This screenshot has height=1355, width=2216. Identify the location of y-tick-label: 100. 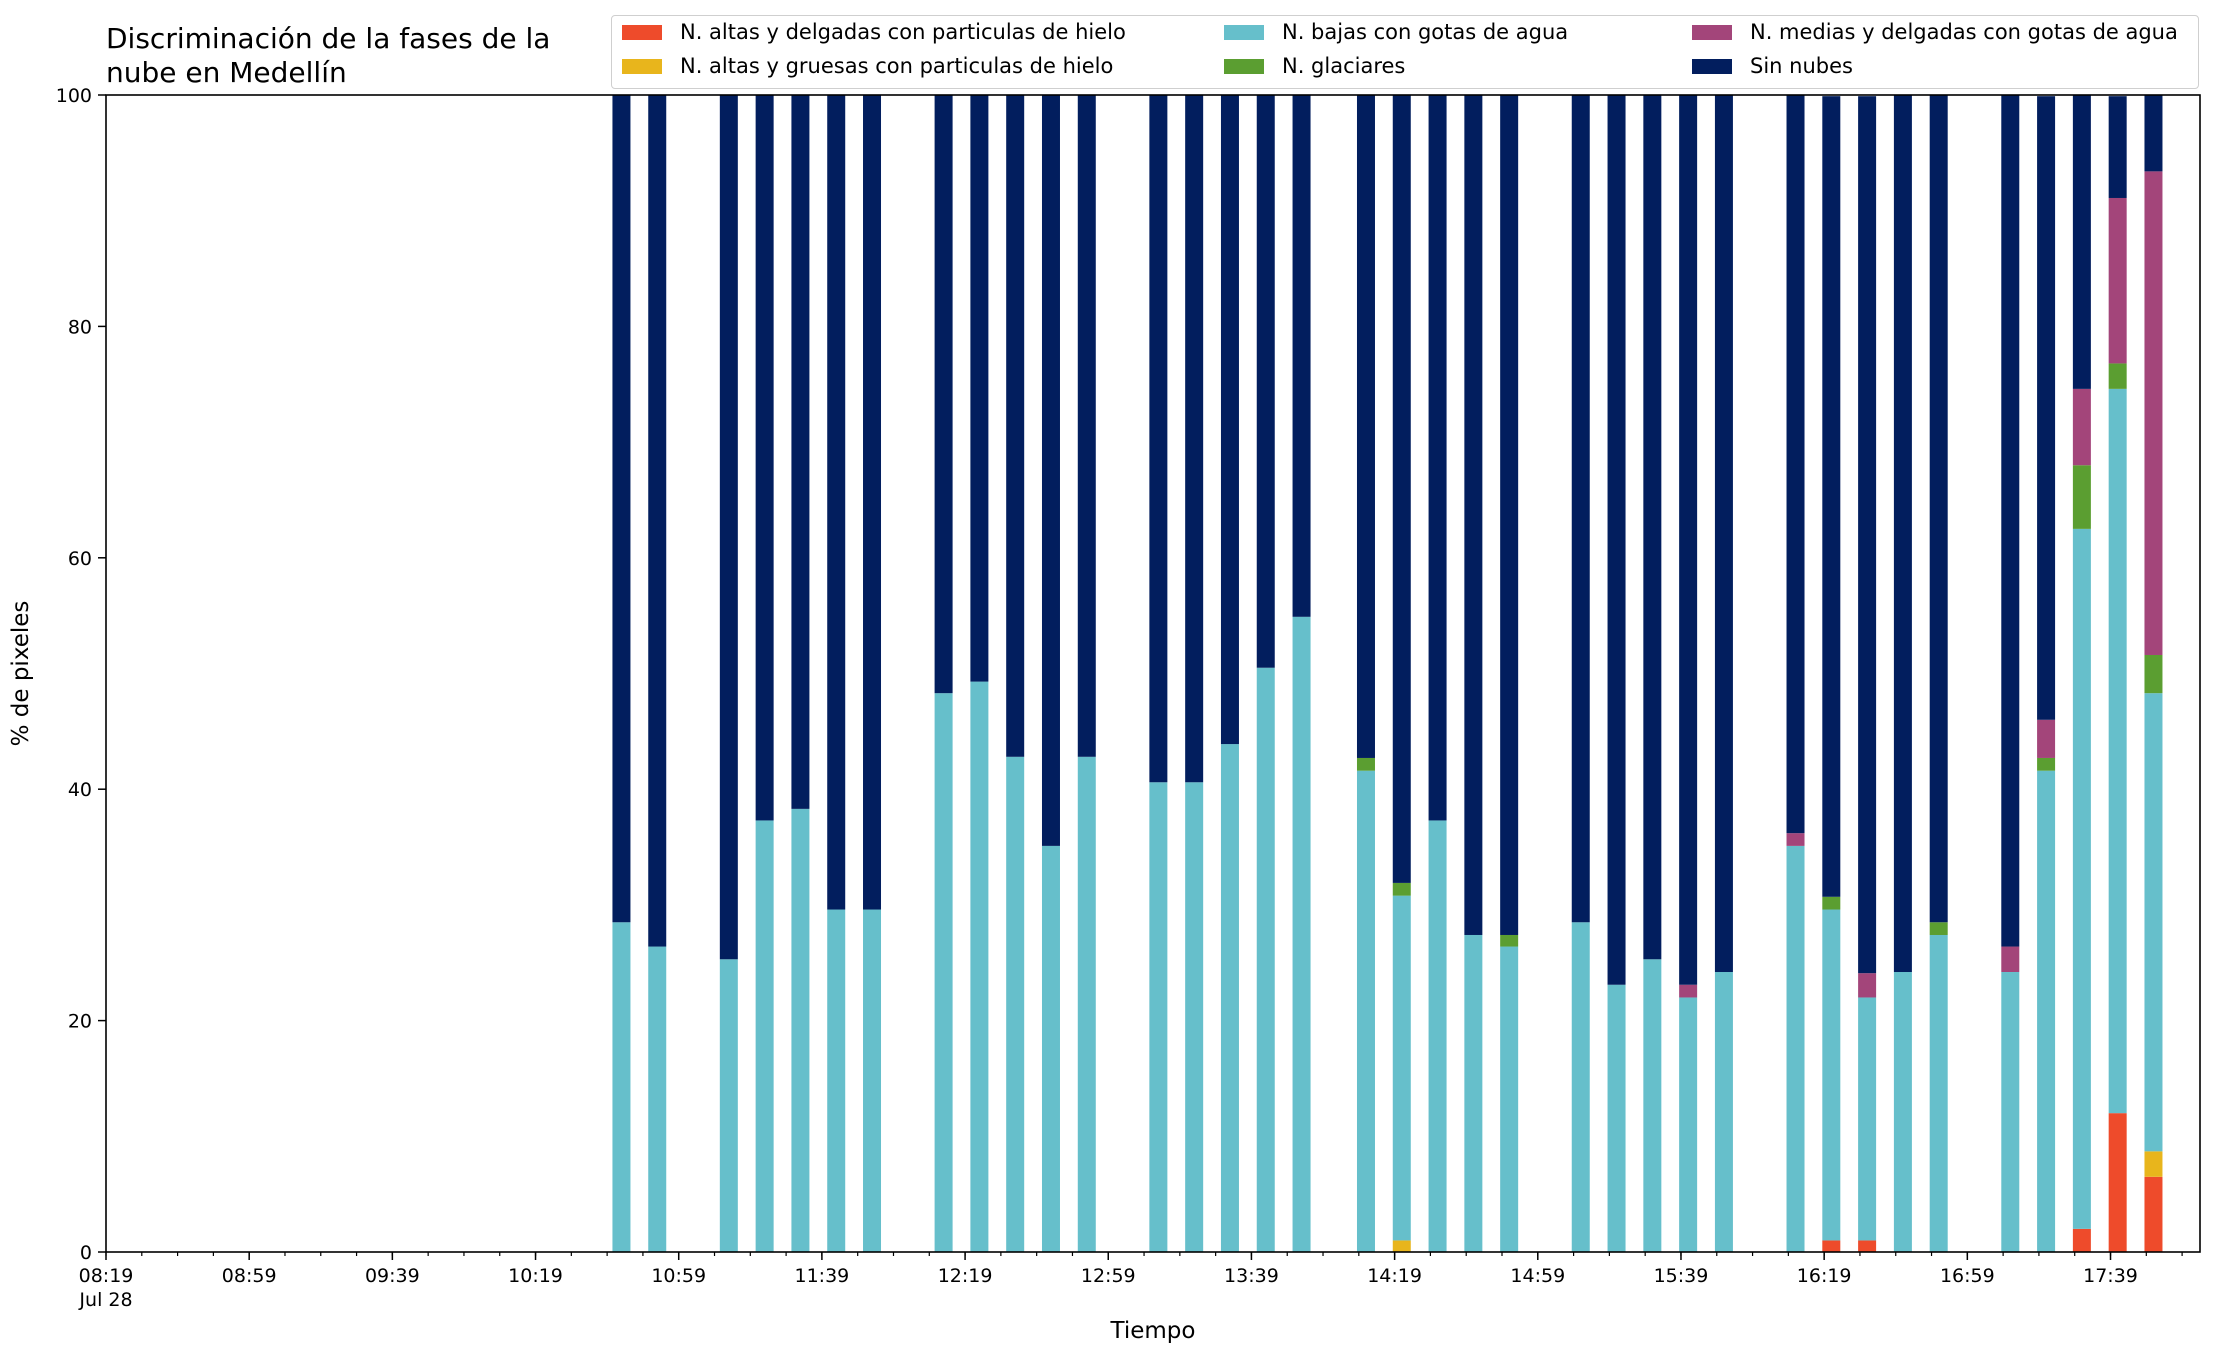
(74, 96).